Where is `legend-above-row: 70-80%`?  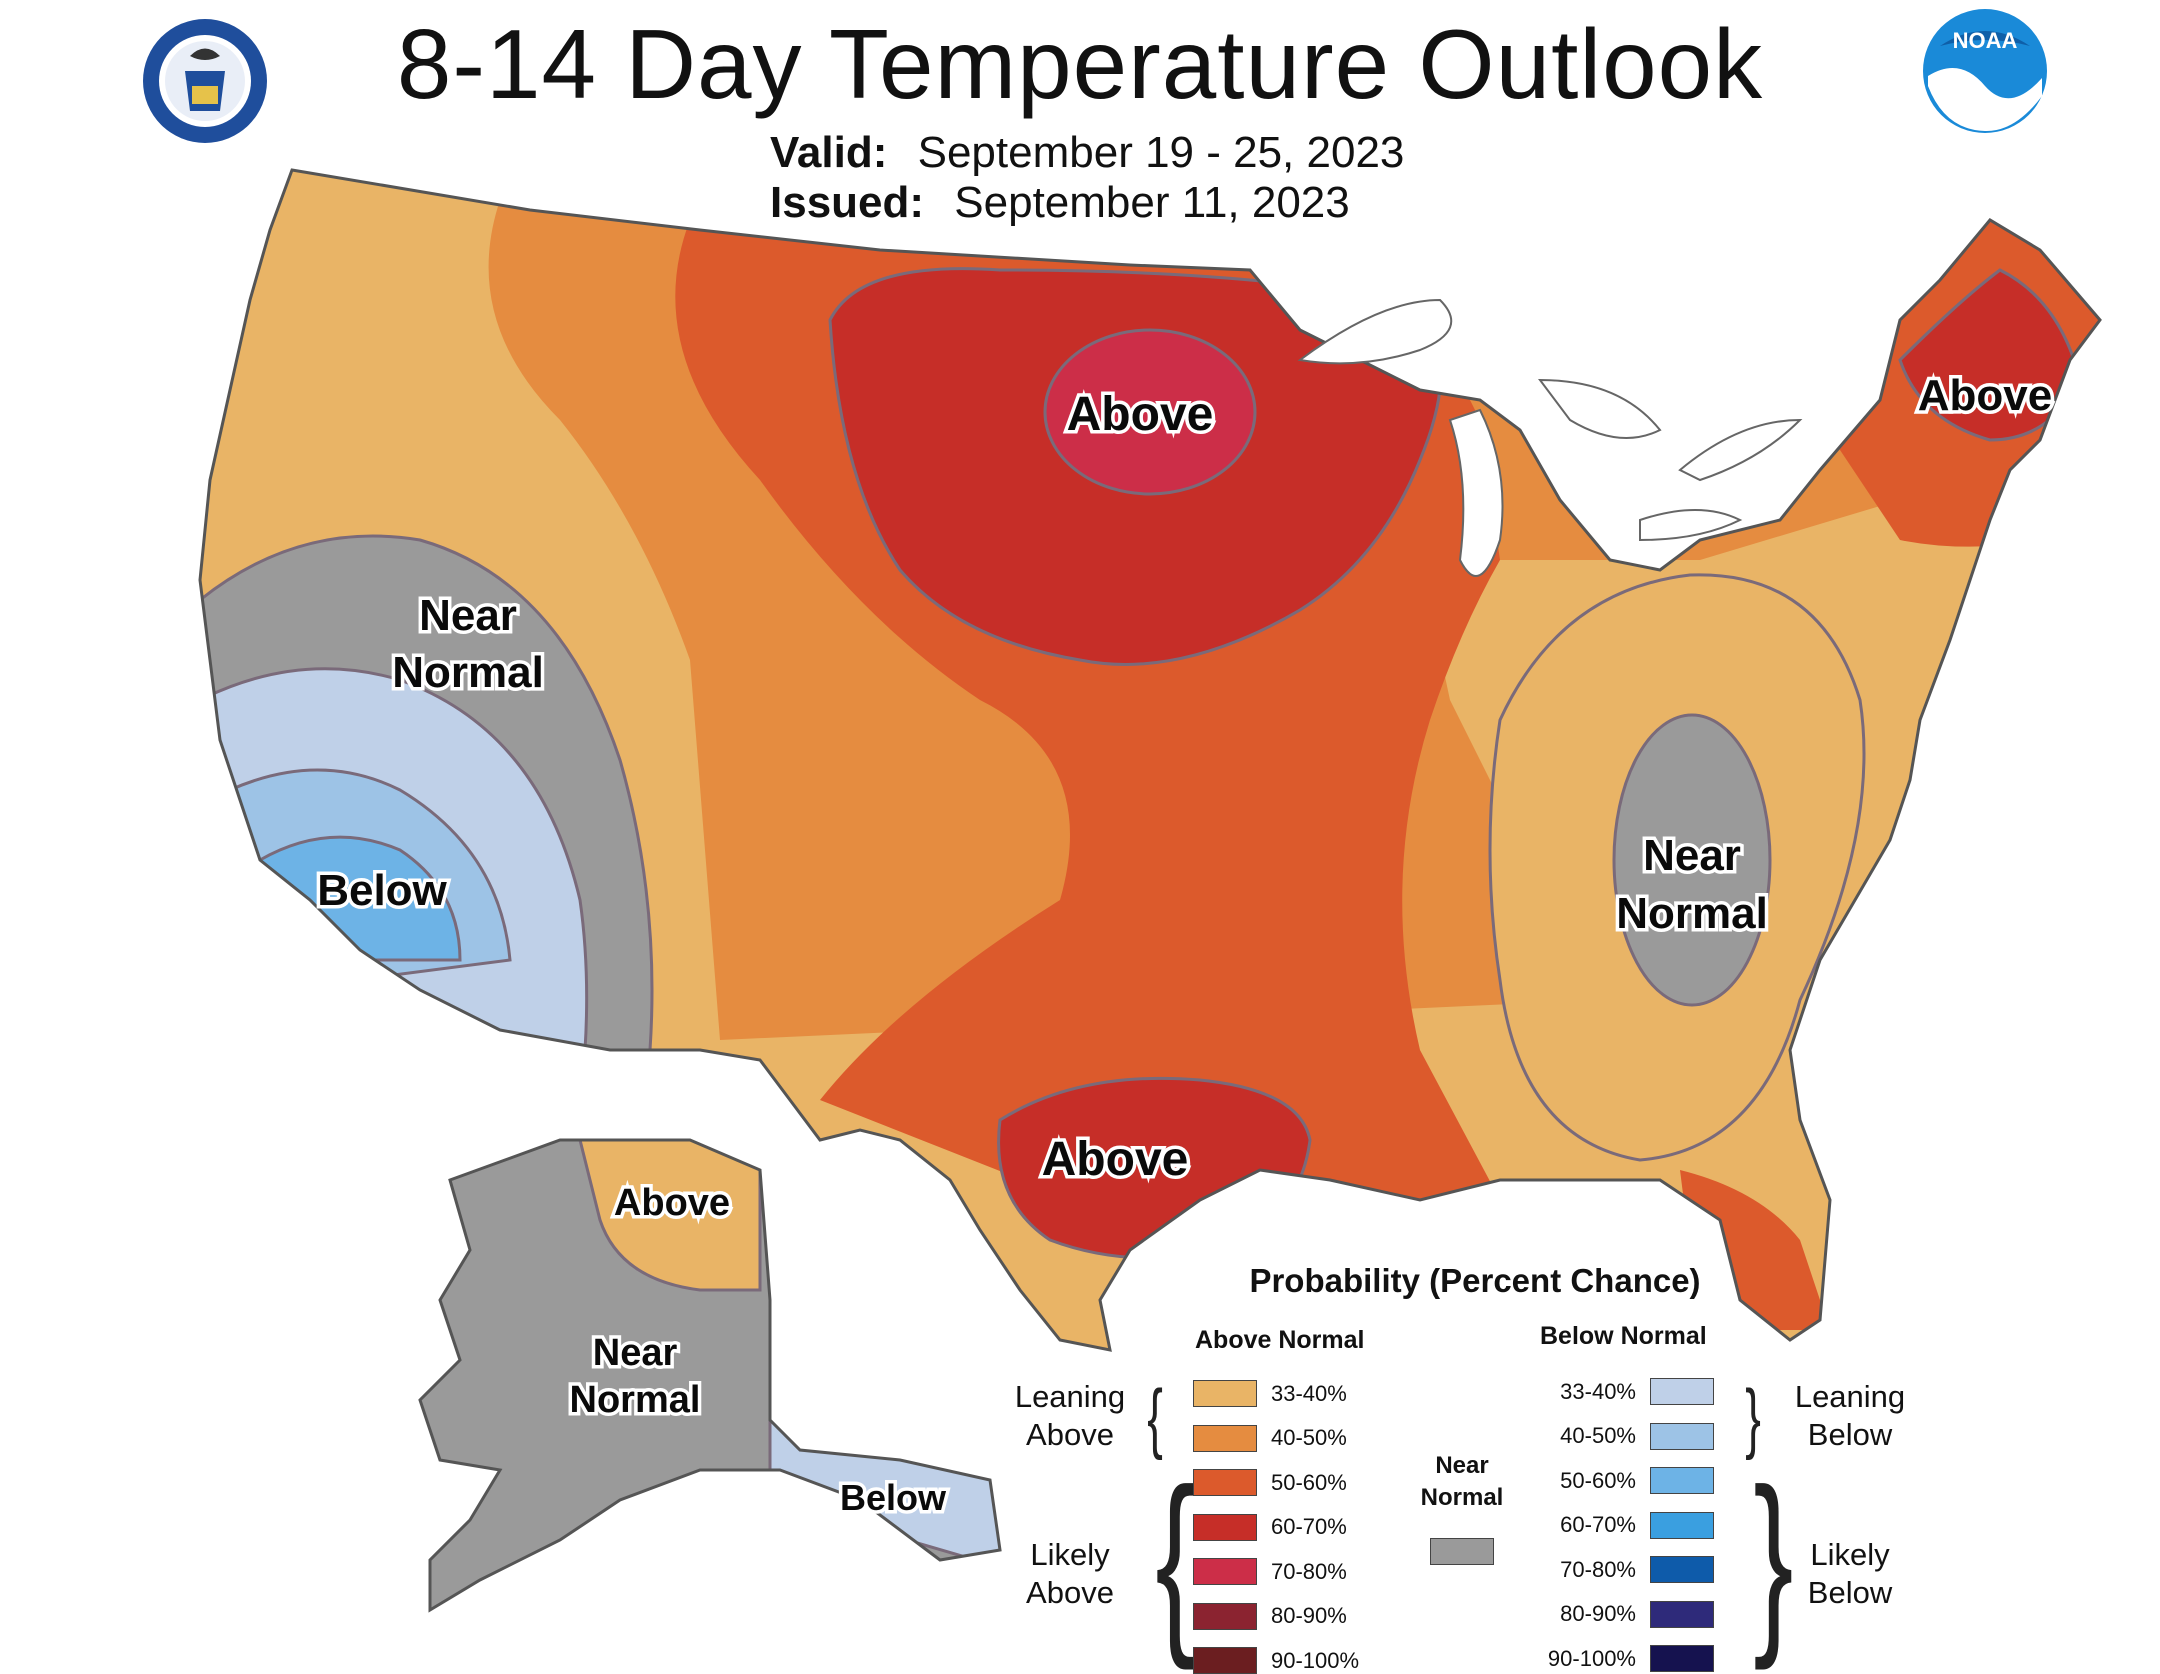
legend-above-row: 70-80% is located at coordinates (1270, 1571).